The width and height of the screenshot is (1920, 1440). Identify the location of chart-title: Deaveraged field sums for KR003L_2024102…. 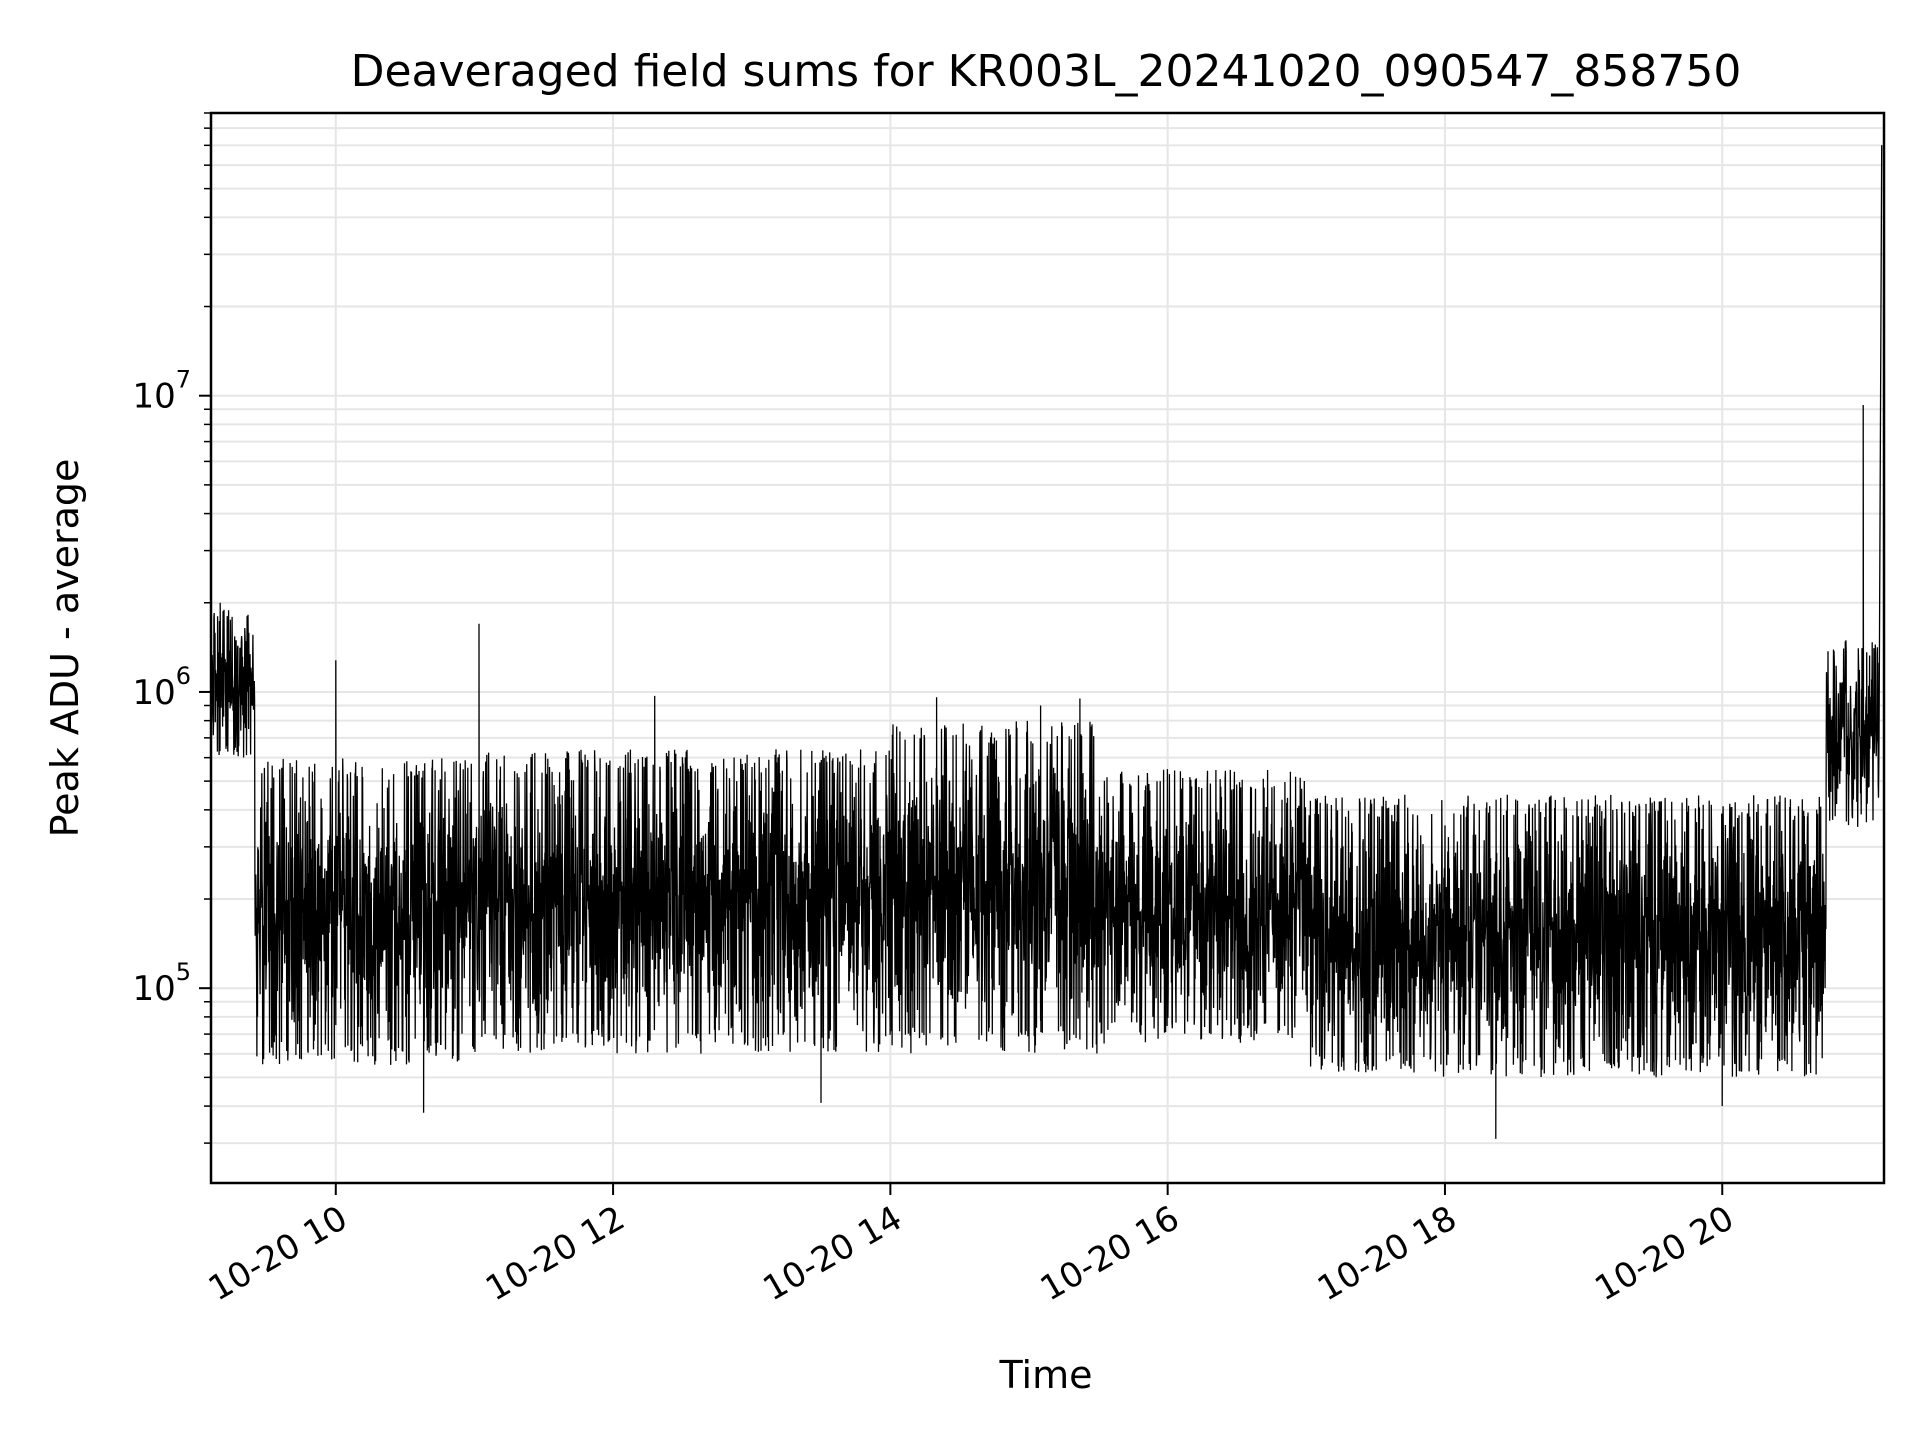
(1046, 71).